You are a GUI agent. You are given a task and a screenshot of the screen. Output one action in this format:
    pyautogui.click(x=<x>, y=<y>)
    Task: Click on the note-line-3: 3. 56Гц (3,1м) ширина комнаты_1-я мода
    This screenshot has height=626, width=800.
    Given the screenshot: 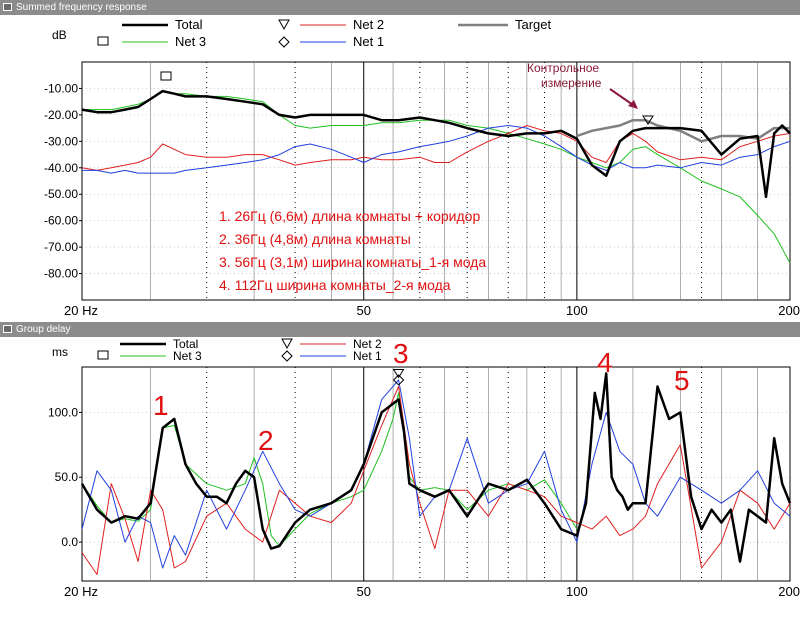 What is the action you would take?
    pyautogui.click(x=352, y=262)
    